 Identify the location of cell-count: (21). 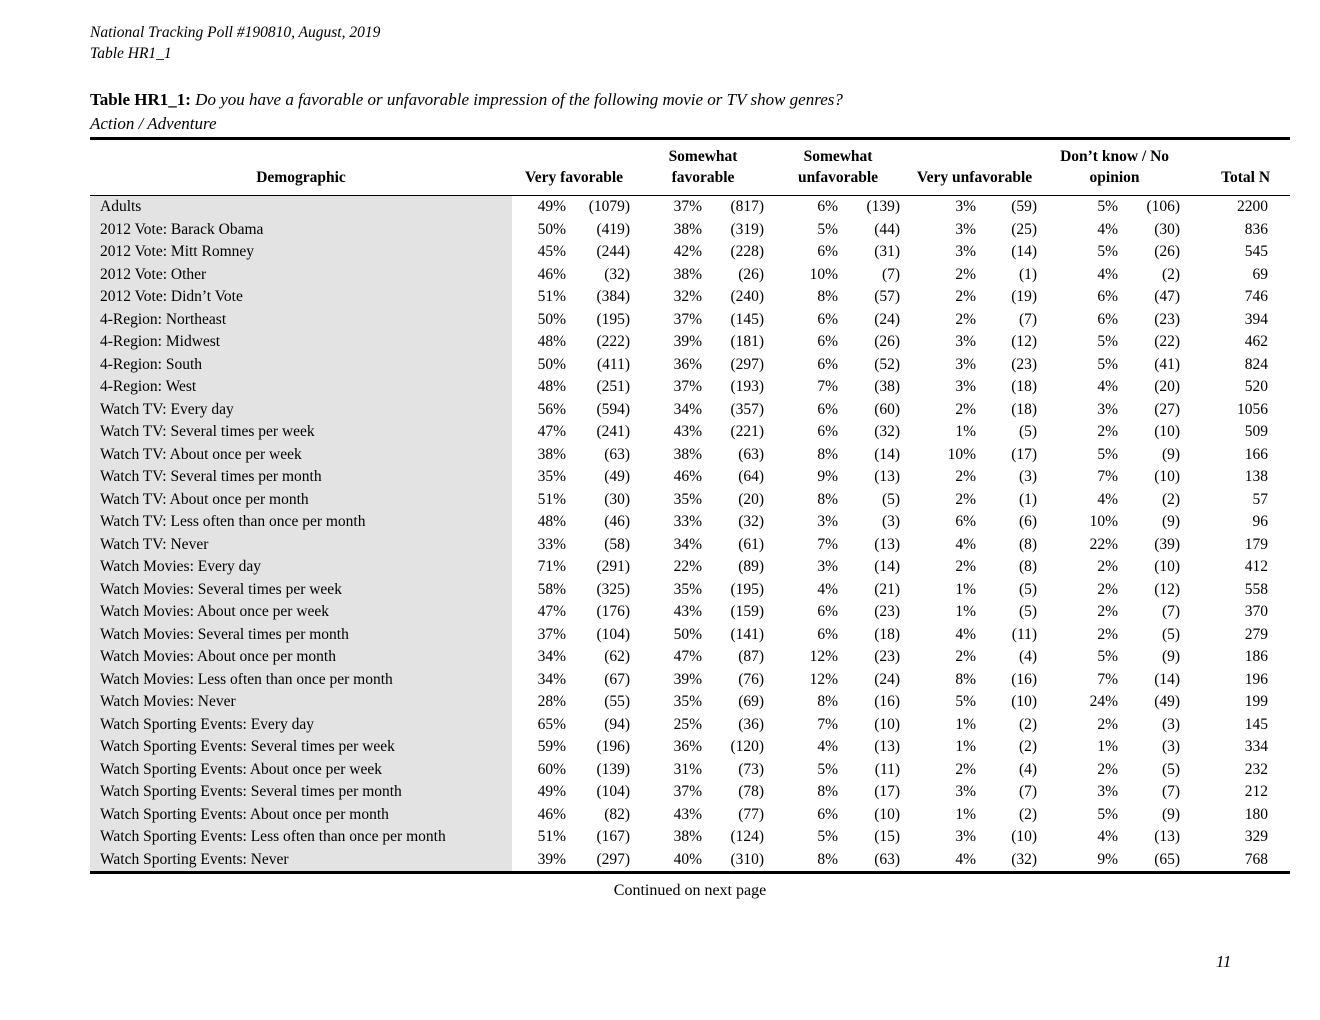
(887, 589).